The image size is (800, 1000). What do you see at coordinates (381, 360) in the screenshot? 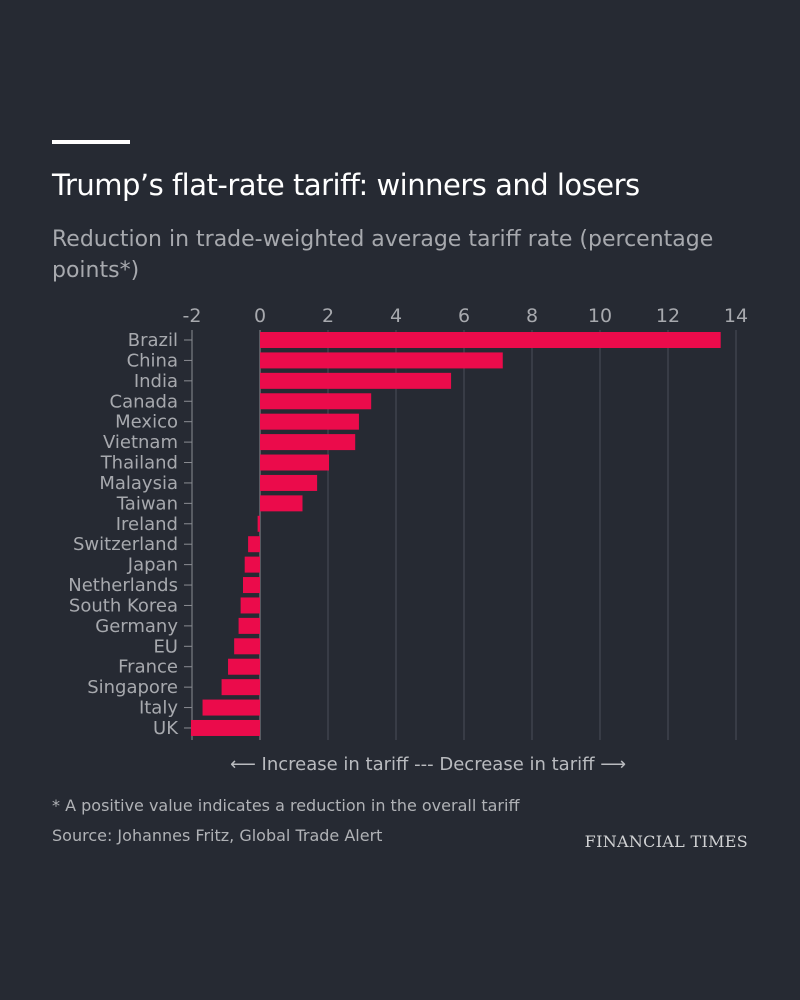
I see `bar-china` at bounding box center [381, 360].